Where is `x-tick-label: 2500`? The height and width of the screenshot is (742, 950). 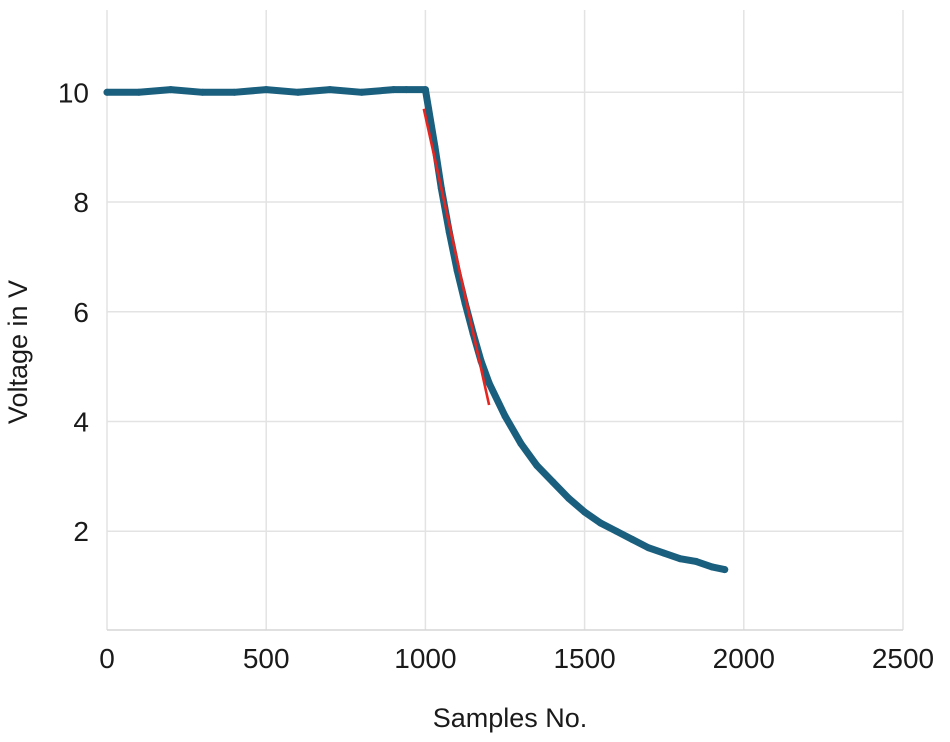 x-tick-label: 2500 is located at coordinates (903, 658).